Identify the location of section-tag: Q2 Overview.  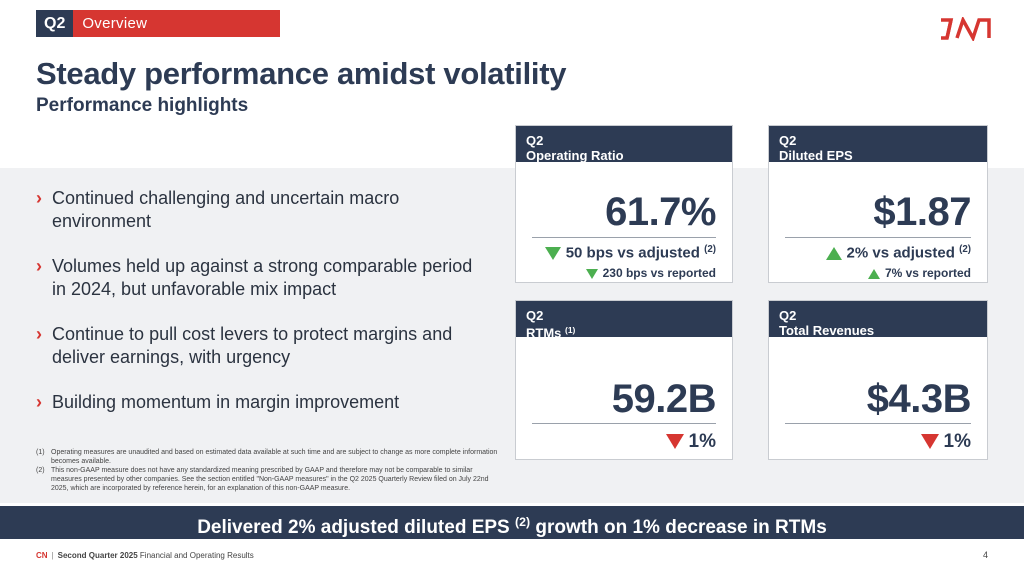
(158, 23).